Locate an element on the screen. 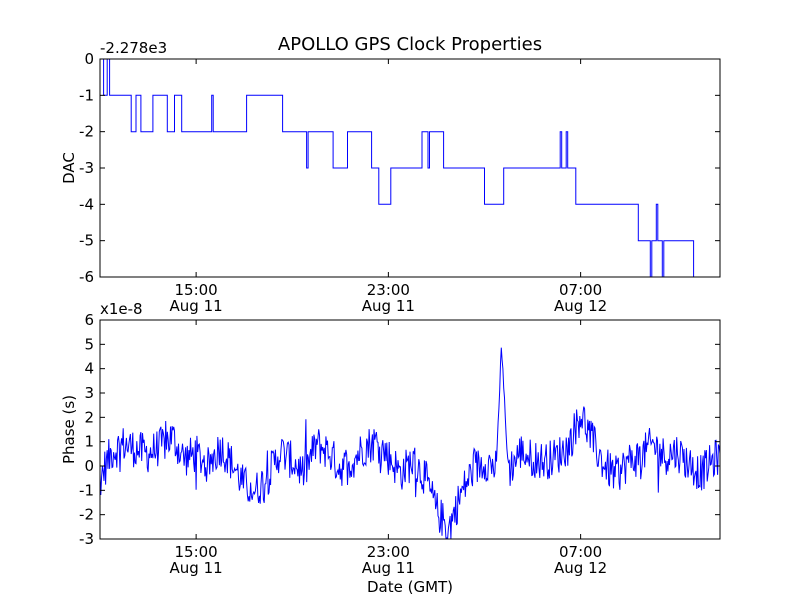 The height and width of the screenshot is (600, 800). y-axis-label: DAC is located at coordinates (69, 168).